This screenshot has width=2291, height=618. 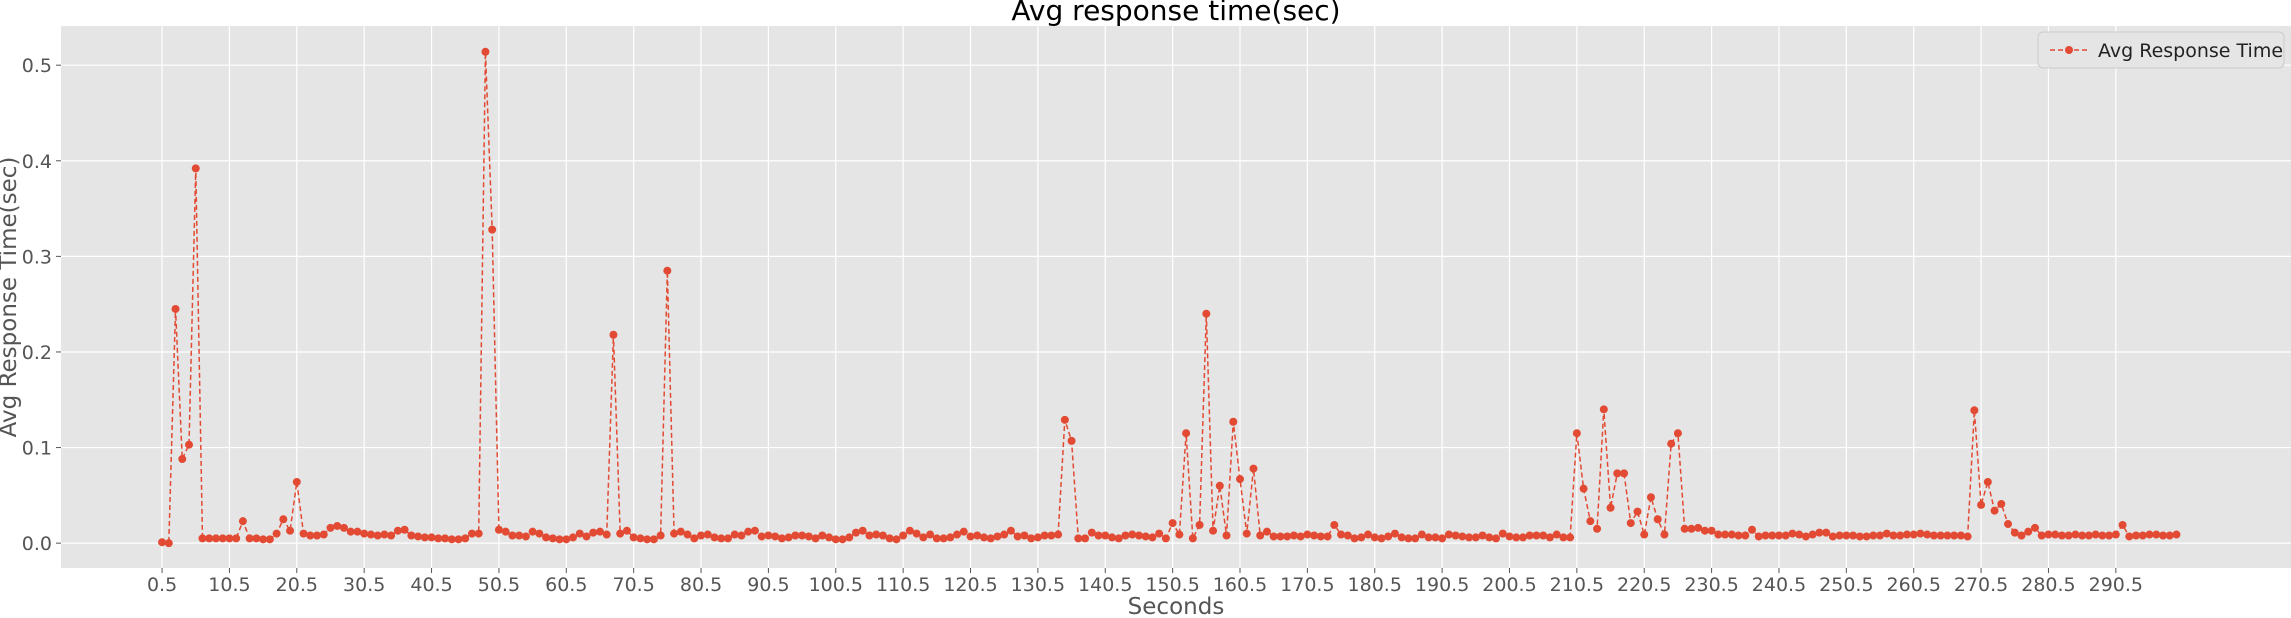 I want to click on x-tick-label: 100.5, so click(x=836, y=585).